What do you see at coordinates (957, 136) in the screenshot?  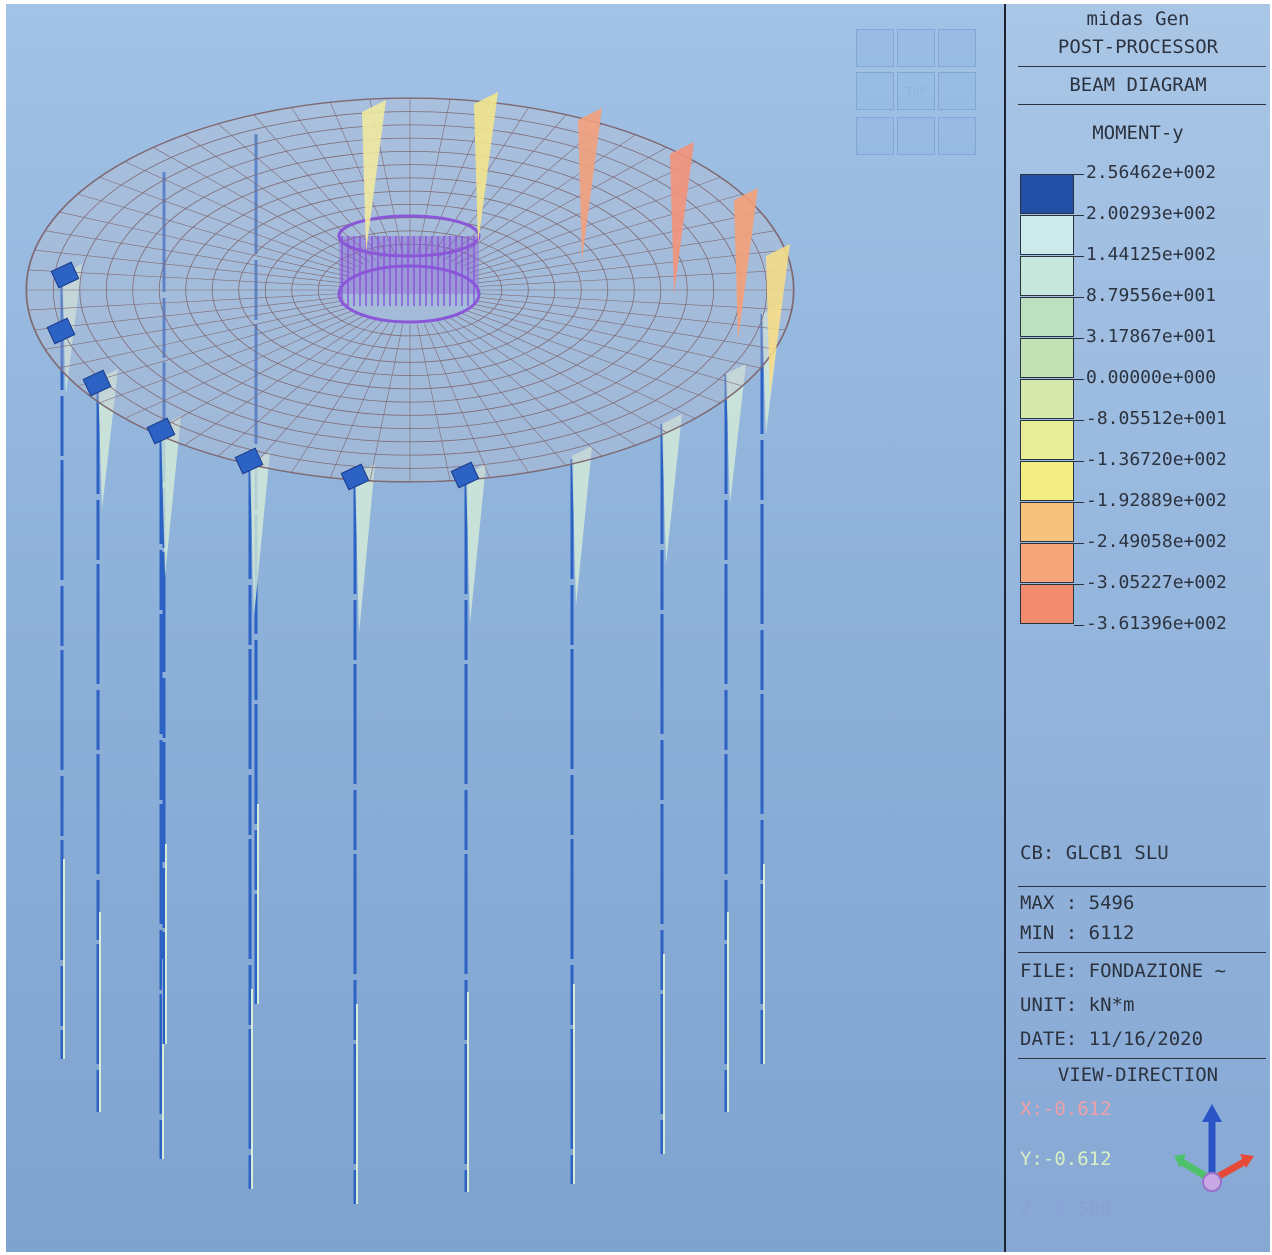 I see `view-cube-back-right` at bounding box center [957, 136].